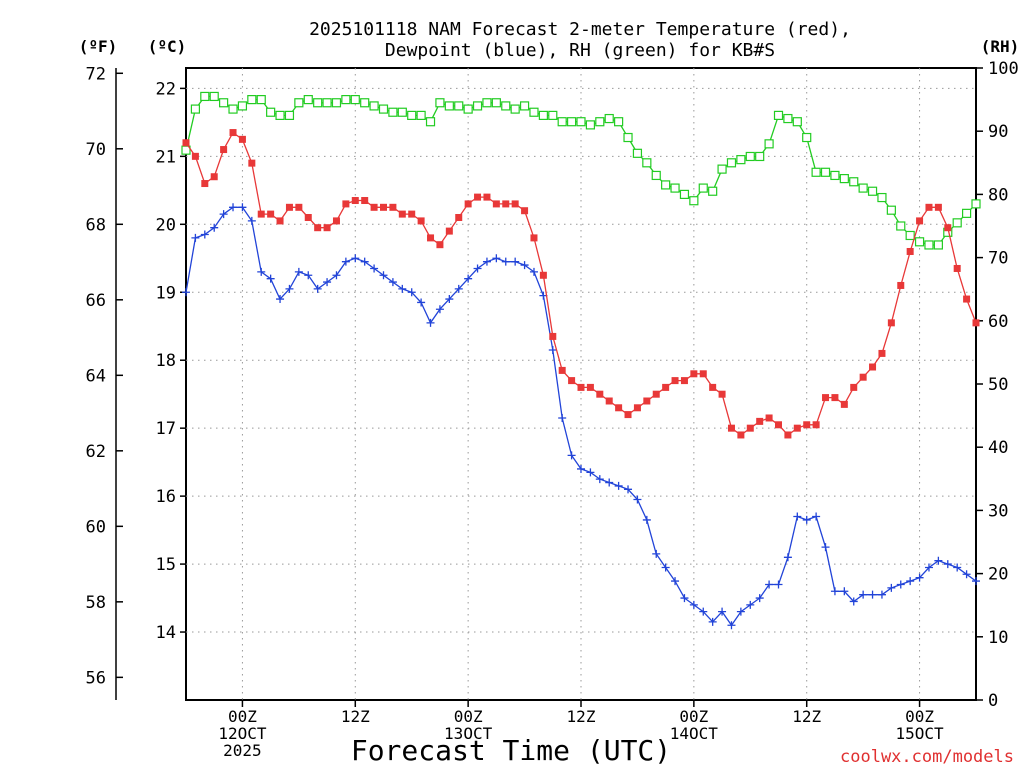 The width and height of the screenshot is (1024, 768). I want to click on fahrenheit-tick-label: 58, so click(96, 603).